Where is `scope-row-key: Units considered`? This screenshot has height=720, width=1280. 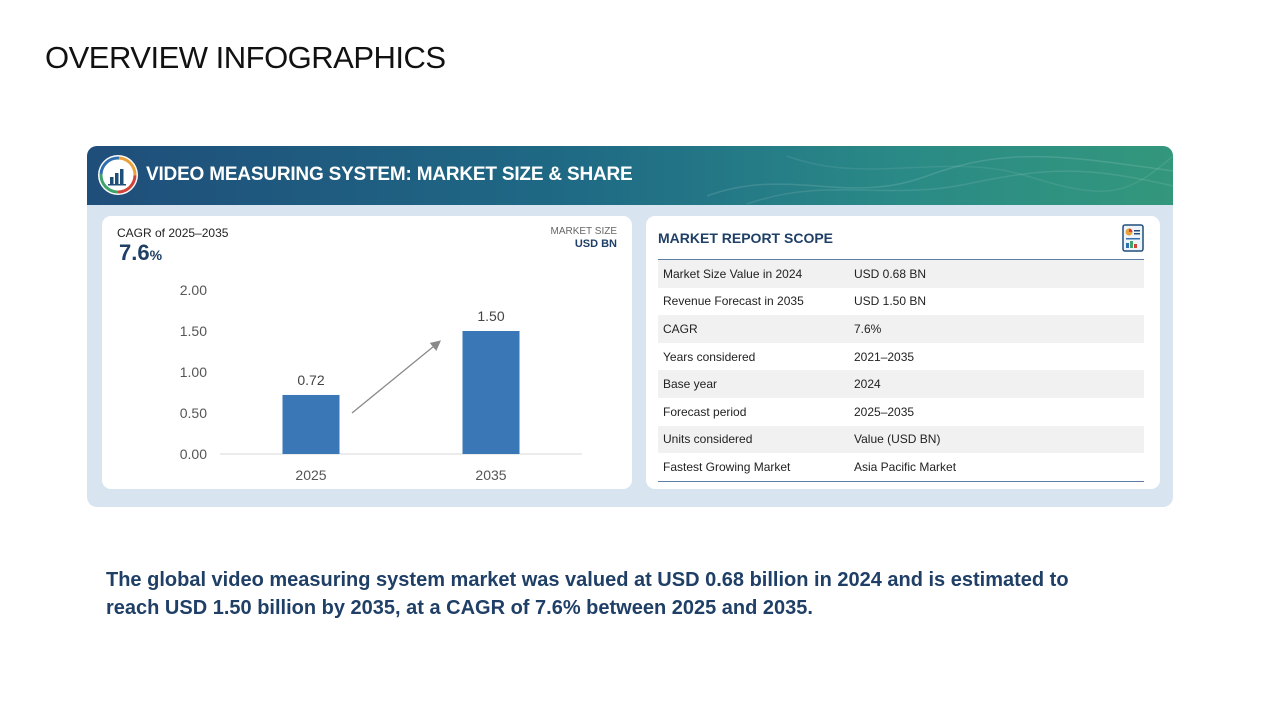
scope-row-key: Units considered is located at coordinates (756, 440).